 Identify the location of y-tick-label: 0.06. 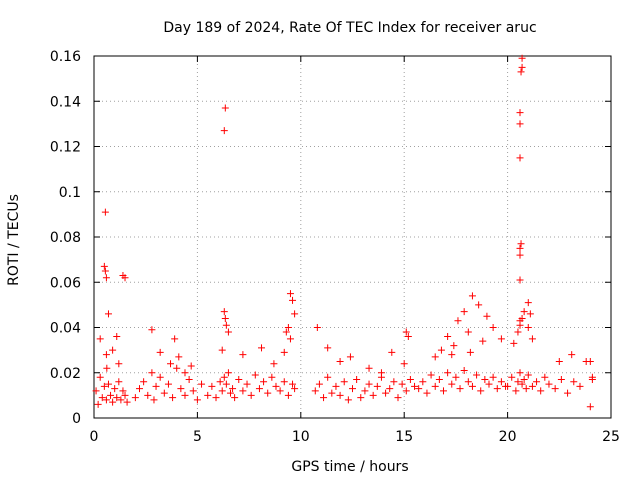
(65, 283).